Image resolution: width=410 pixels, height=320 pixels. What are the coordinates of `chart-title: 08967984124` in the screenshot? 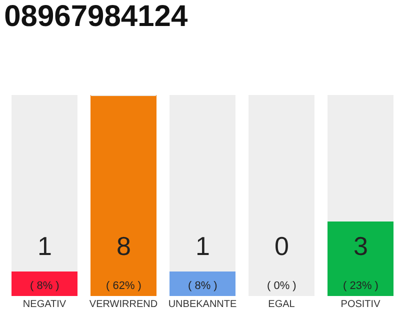 It's located at (96, 16).